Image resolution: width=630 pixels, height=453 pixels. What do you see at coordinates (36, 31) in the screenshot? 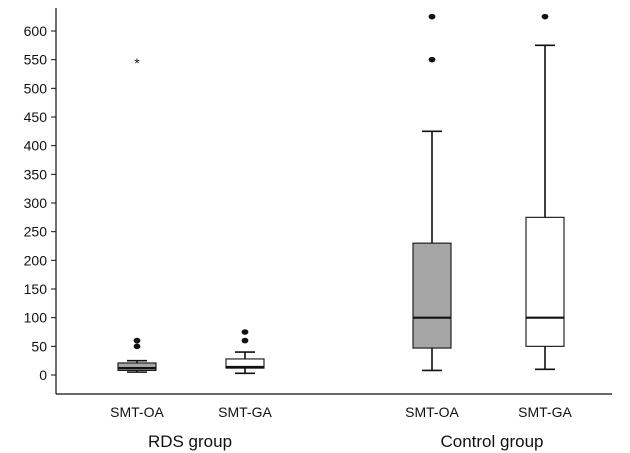
I see `y-tick-label: 600` at bounding box center [36, 31].